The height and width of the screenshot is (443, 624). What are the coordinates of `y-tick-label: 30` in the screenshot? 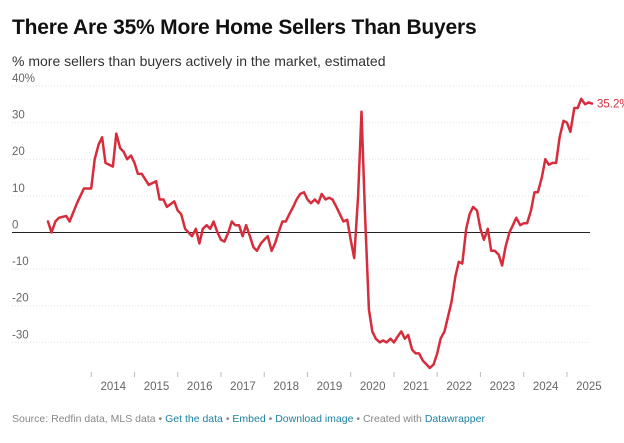 It's located at (18, 116).